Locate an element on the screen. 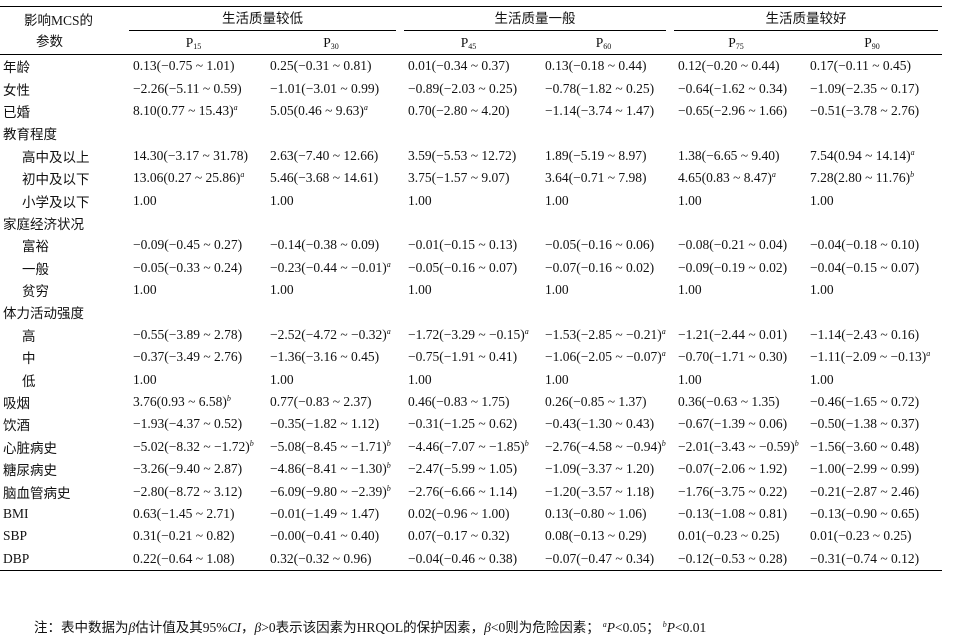 Image resolution: width=967 pixels, height=638 pixels. cell: 0.26(−0.85 ~ 1.37) is located at coordinates (596, 402).